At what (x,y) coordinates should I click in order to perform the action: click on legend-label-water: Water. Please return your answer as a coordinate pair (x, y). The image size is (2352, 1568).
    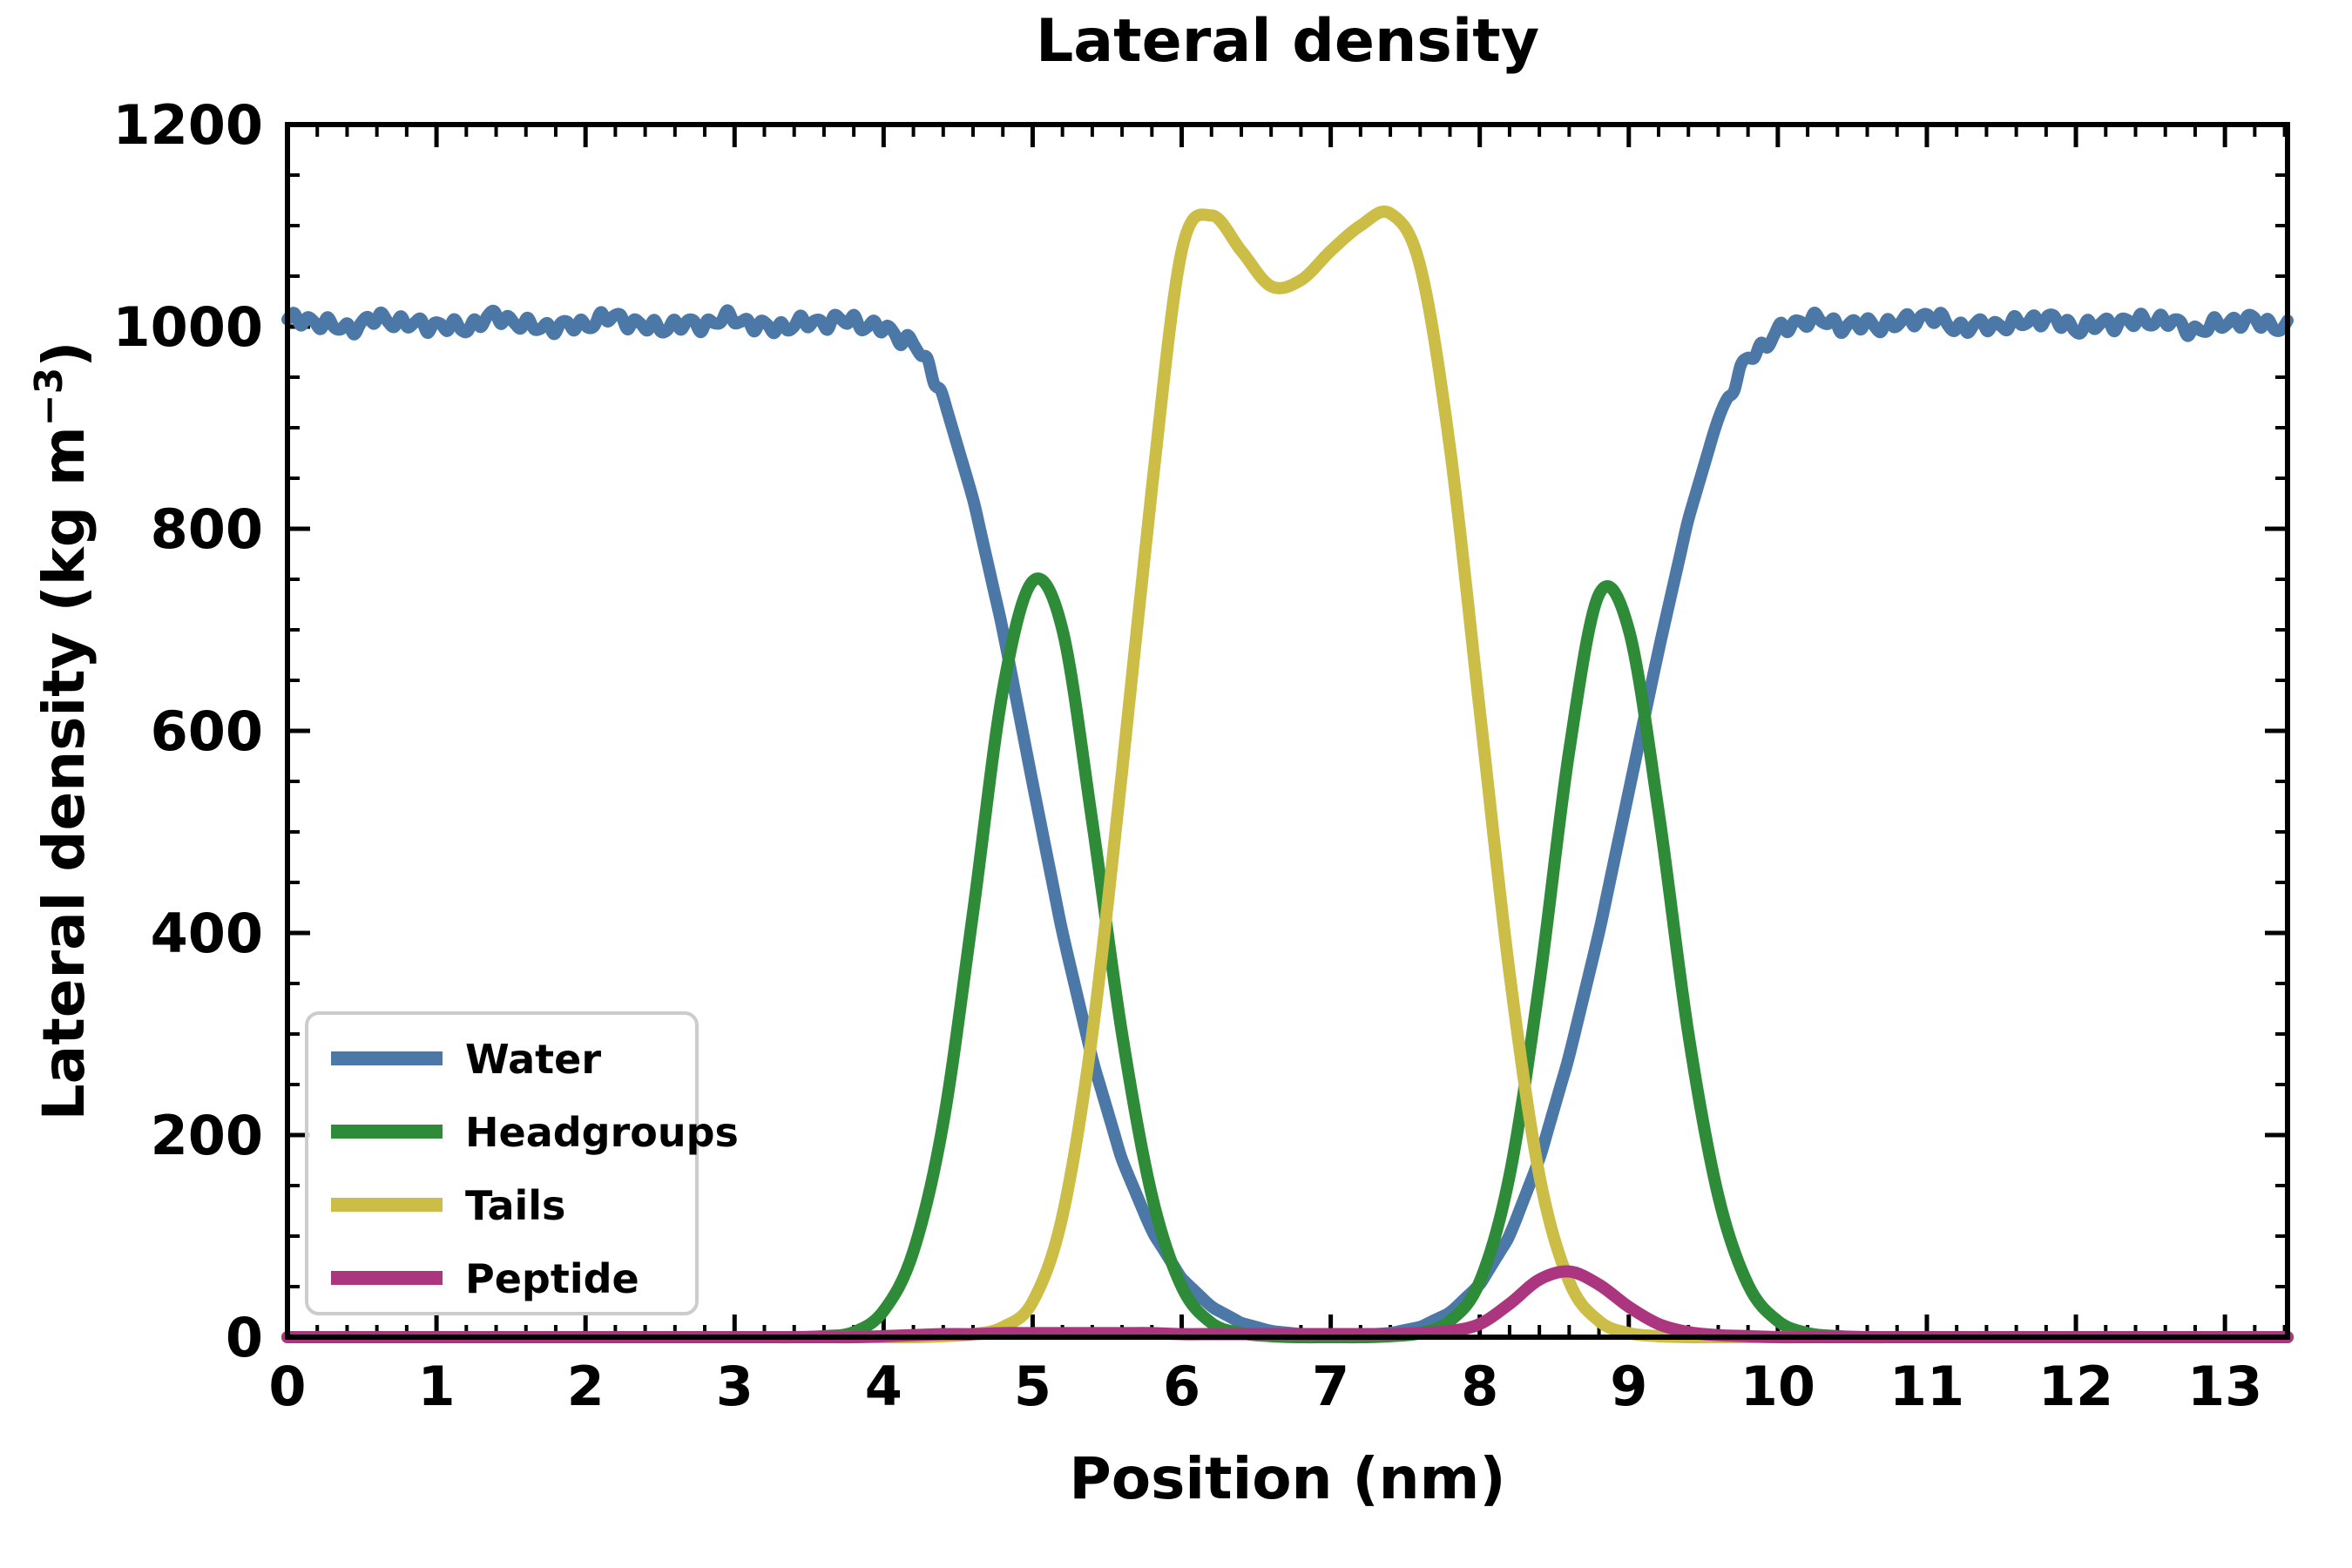
    Looking at the image, I should click on (533, 1059).